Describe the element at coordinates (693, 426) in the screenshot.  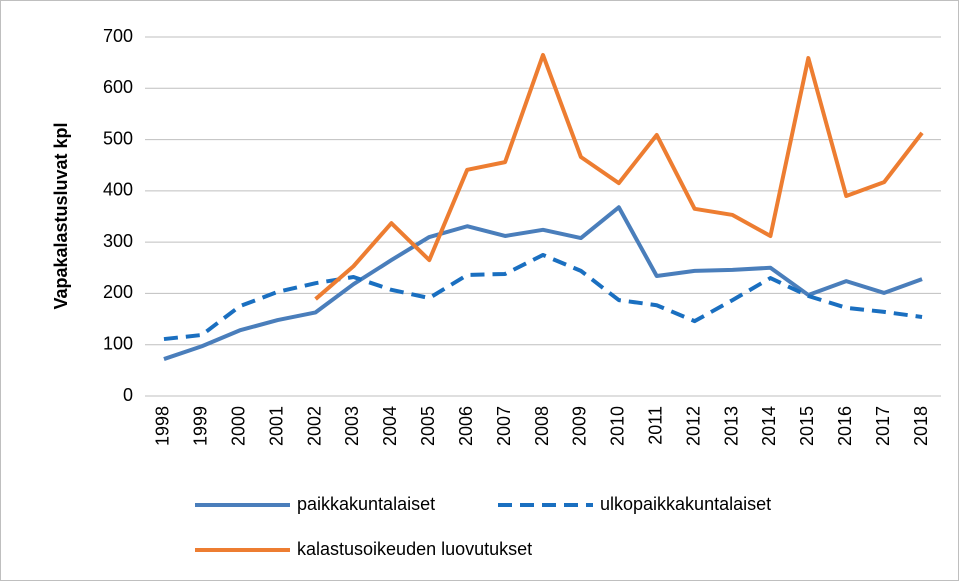
I see `x-tick-label: 2012` at that location.